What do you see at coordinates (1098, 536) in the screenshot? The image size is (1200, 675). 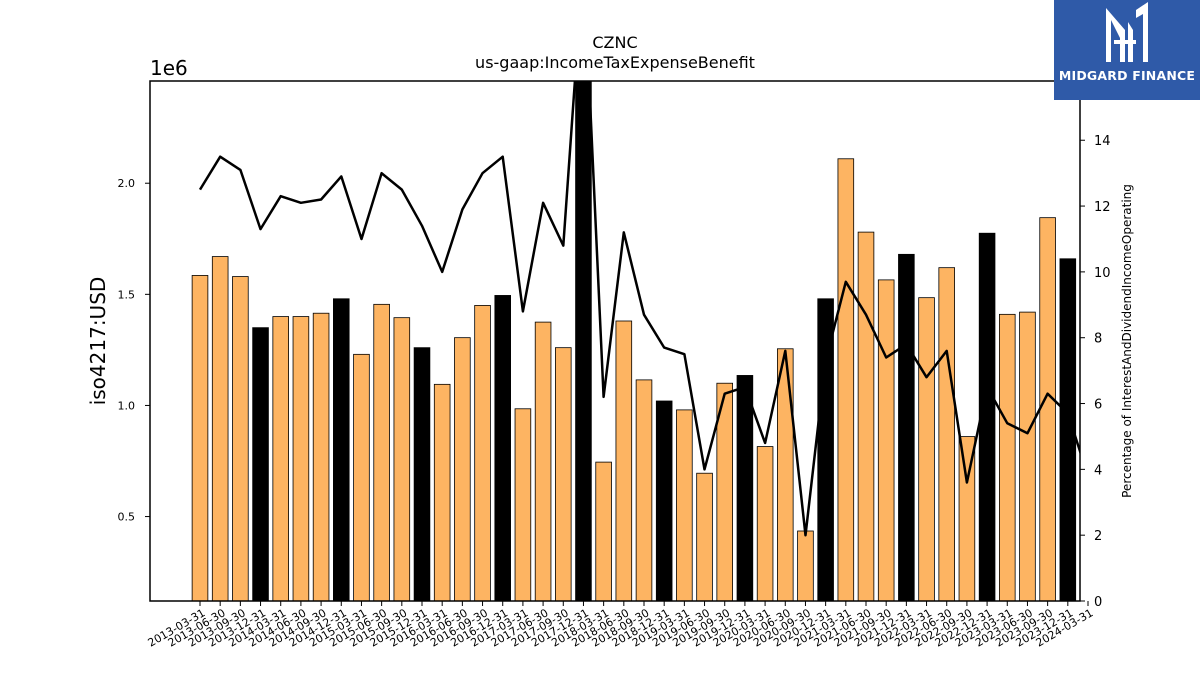 I see `y2-tick-label: 2` at bounding box center [1098, 536].